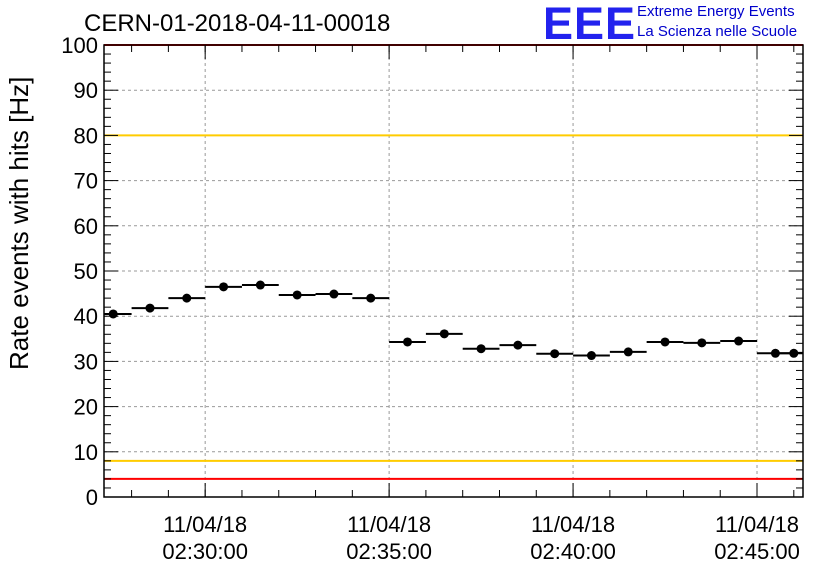 Image resolution: width=836 pixels, height=572 pixels. Describe the element at coordinates (86, 271) in the screenshot. I see `y-tick-label: 50` at that location.